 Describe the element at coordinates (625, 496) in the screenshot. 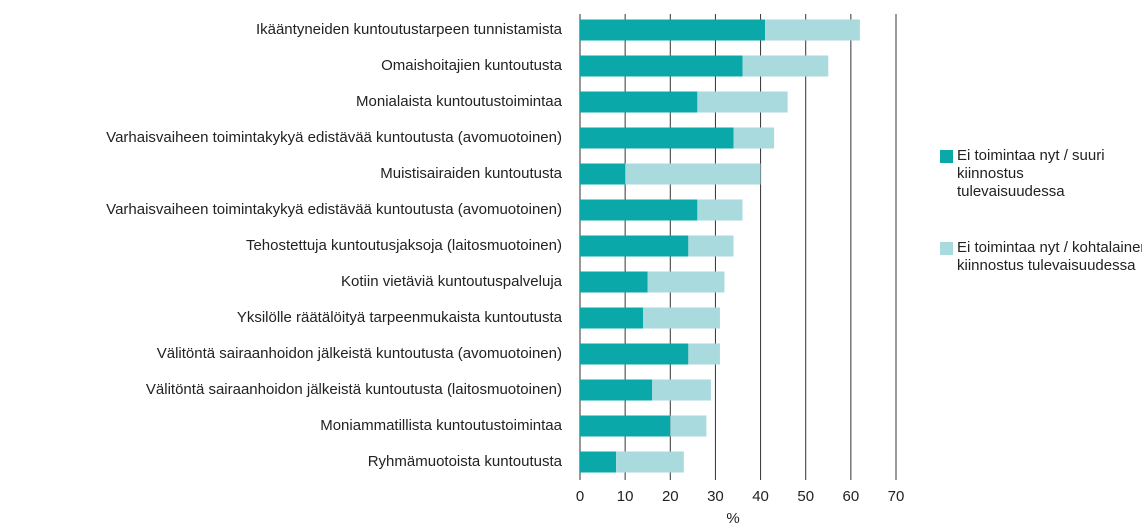

I see `x-tick-label: 10` at that location.